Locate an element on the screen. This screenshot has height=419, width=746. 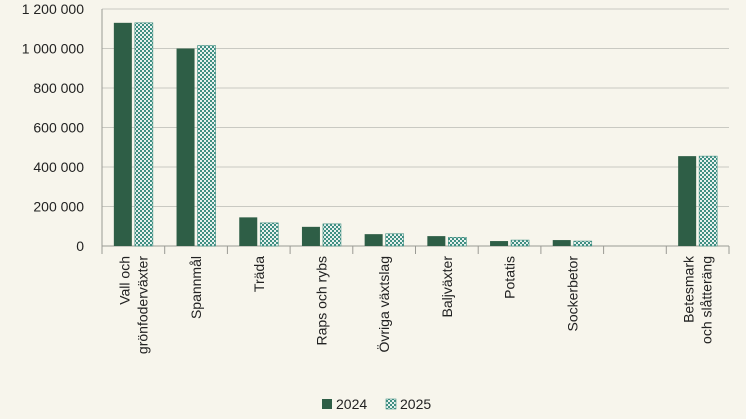
category-label: Raps och rybs is located at coordinates (321, 300).